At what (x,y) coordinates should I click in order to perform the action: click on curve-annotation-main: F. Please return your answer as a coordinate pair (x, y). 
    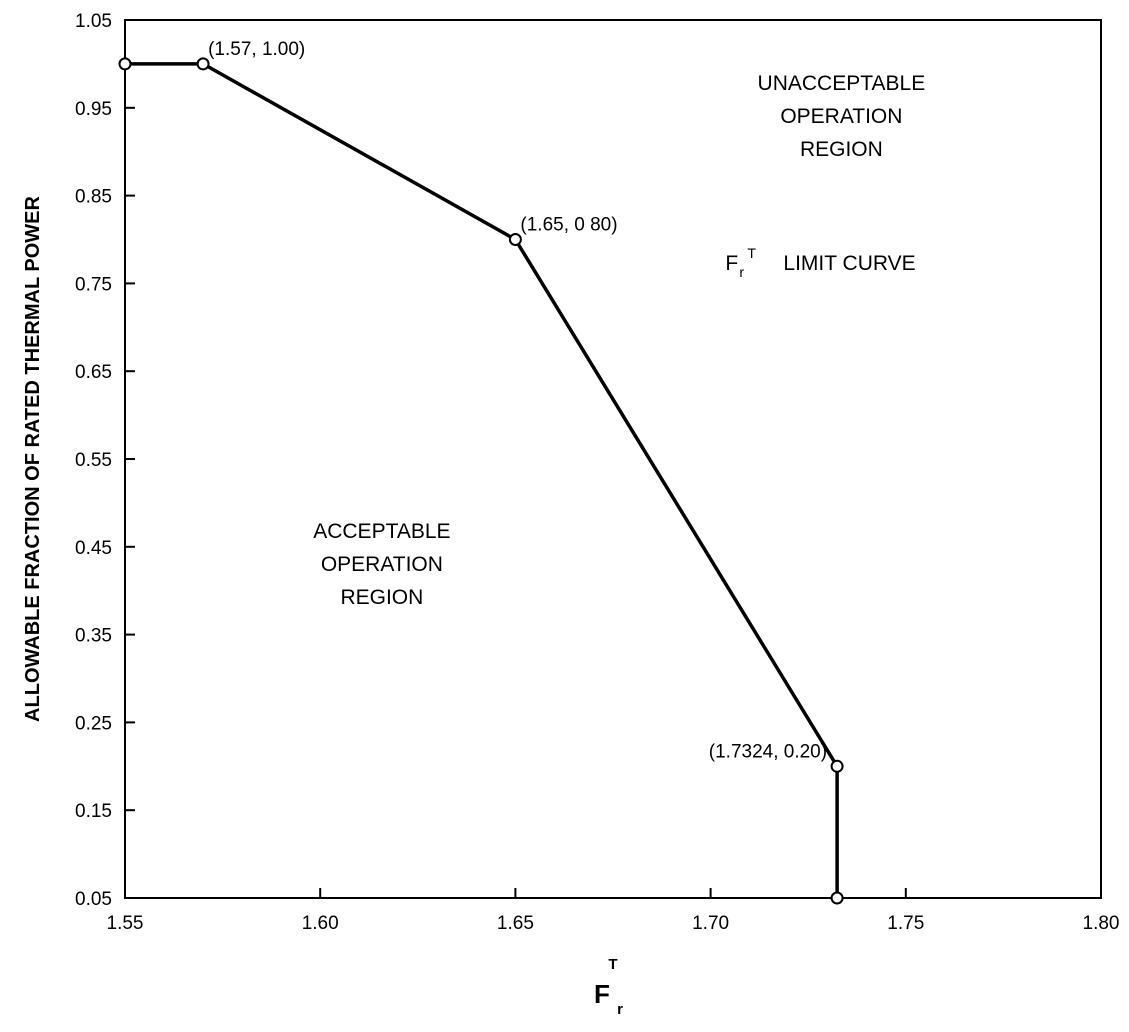
    Looking at the image, I should click on (731, 263).